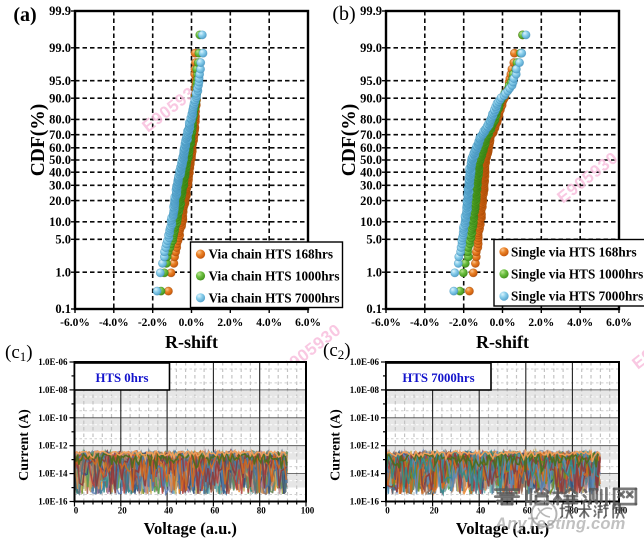 This screenshot has height=541, width=644. I want to click on svg-text: 100, so click(308, 511).